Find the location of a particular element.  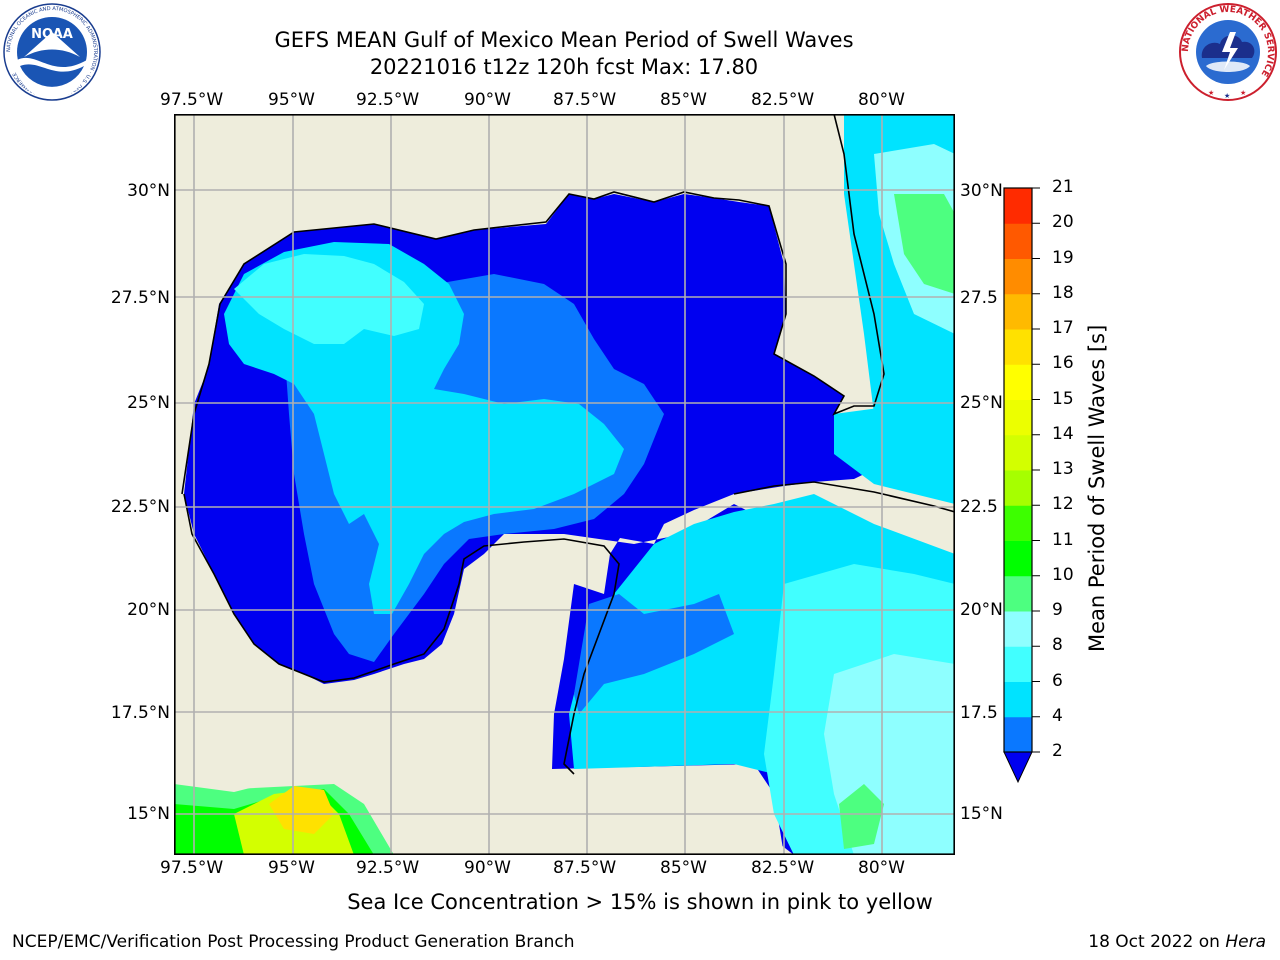

lat-label: 22.5°N is located at coordinates (140, 507).